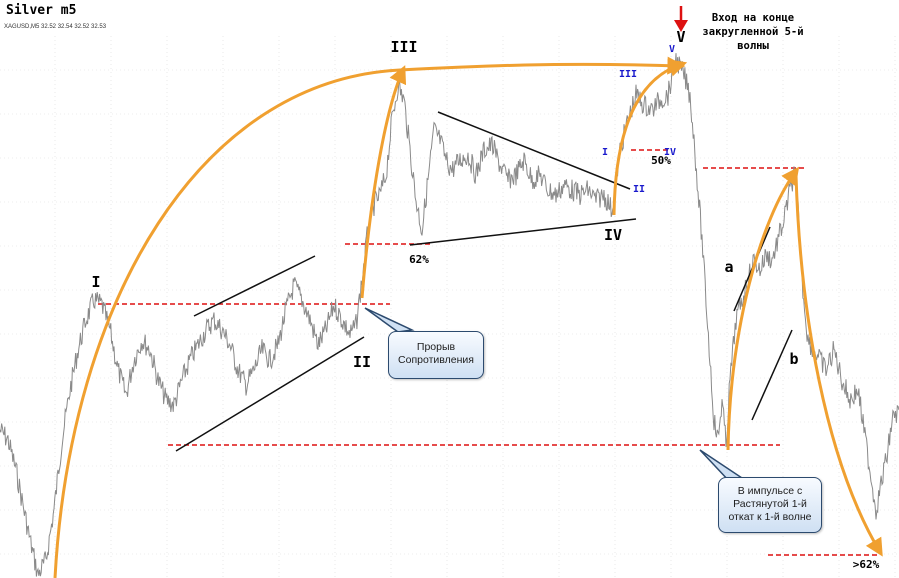 Image resolution: width=899 pixels, height=578 pixels. What do you see at coordinates (672, 49) in the screenshot?
I see `sub-wave-label: V` at bounding box center [672, 49].